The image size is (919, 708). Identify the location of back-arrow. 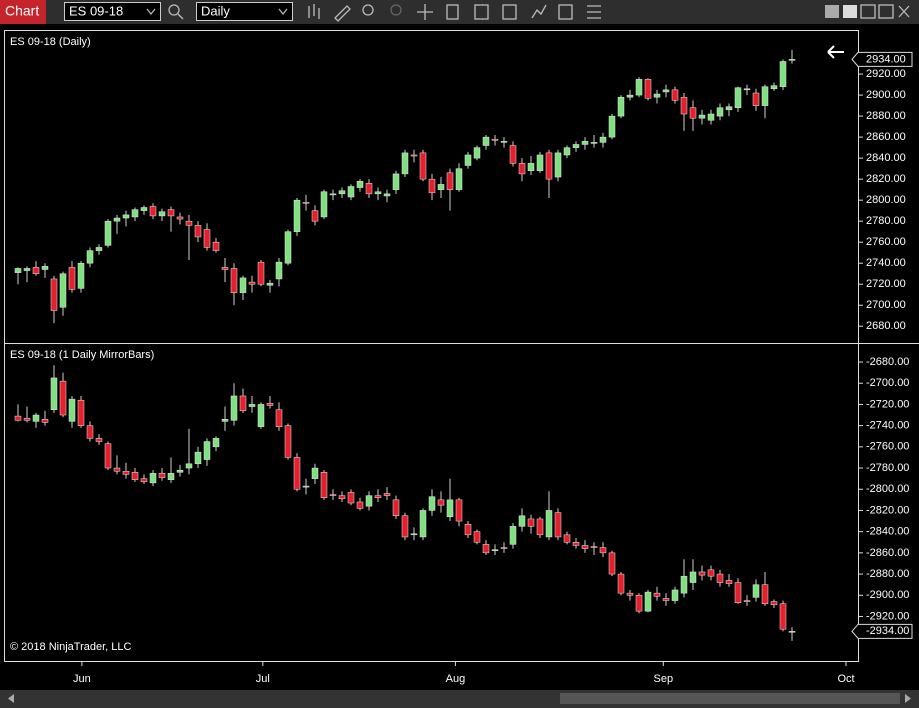
(835, 52).